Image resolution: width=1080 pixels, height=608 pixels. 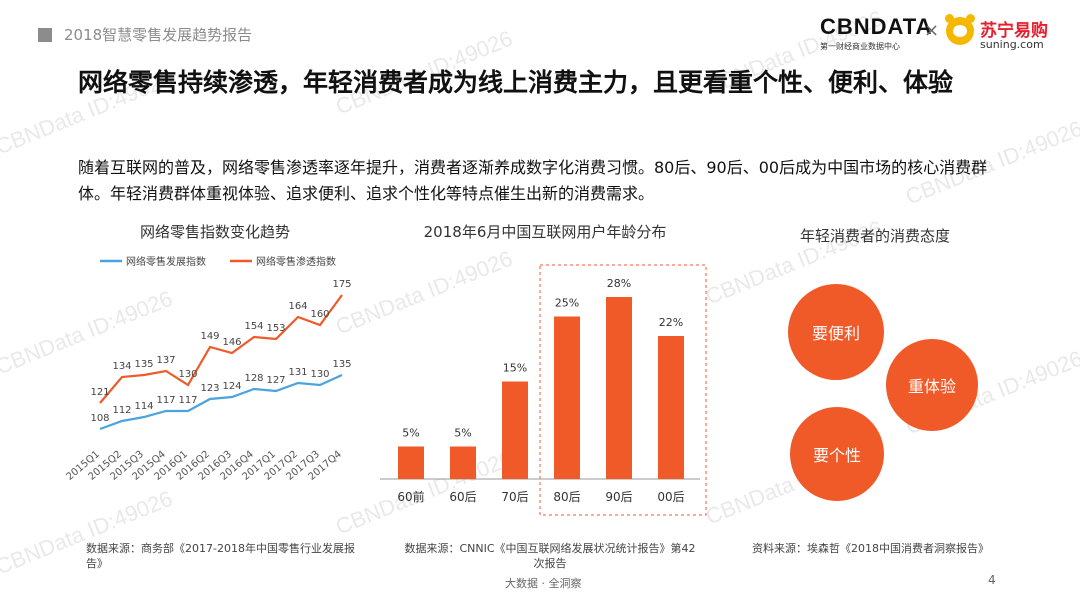 I want to click on cbndata-logo-subtitle: 第一财经商业数据中心, so click(x=860, y=46).